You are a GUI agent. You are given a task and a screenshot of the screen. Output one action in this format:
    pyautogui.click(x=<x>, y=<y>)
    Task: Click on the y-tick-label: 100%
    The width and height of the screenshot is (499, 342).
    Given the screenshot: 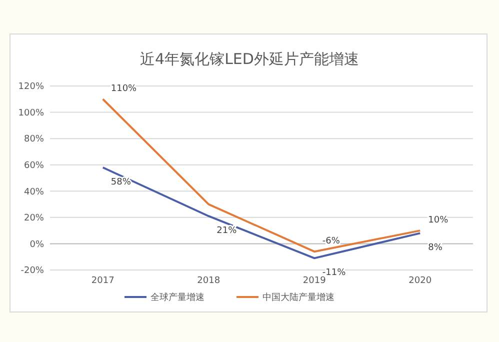 What is the action you would take?
    pyautogui.click(x=31, y=113)
    